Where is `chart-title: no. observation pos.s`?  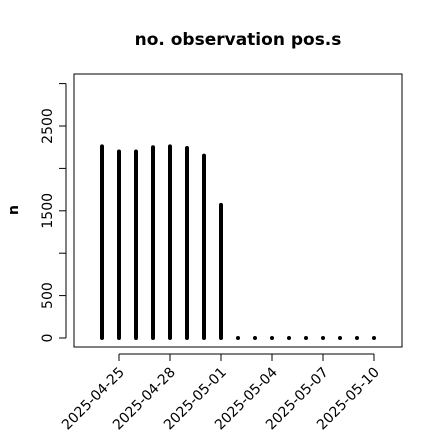
chart-title: no. observation pos.s is located at coordinates (238, 40).